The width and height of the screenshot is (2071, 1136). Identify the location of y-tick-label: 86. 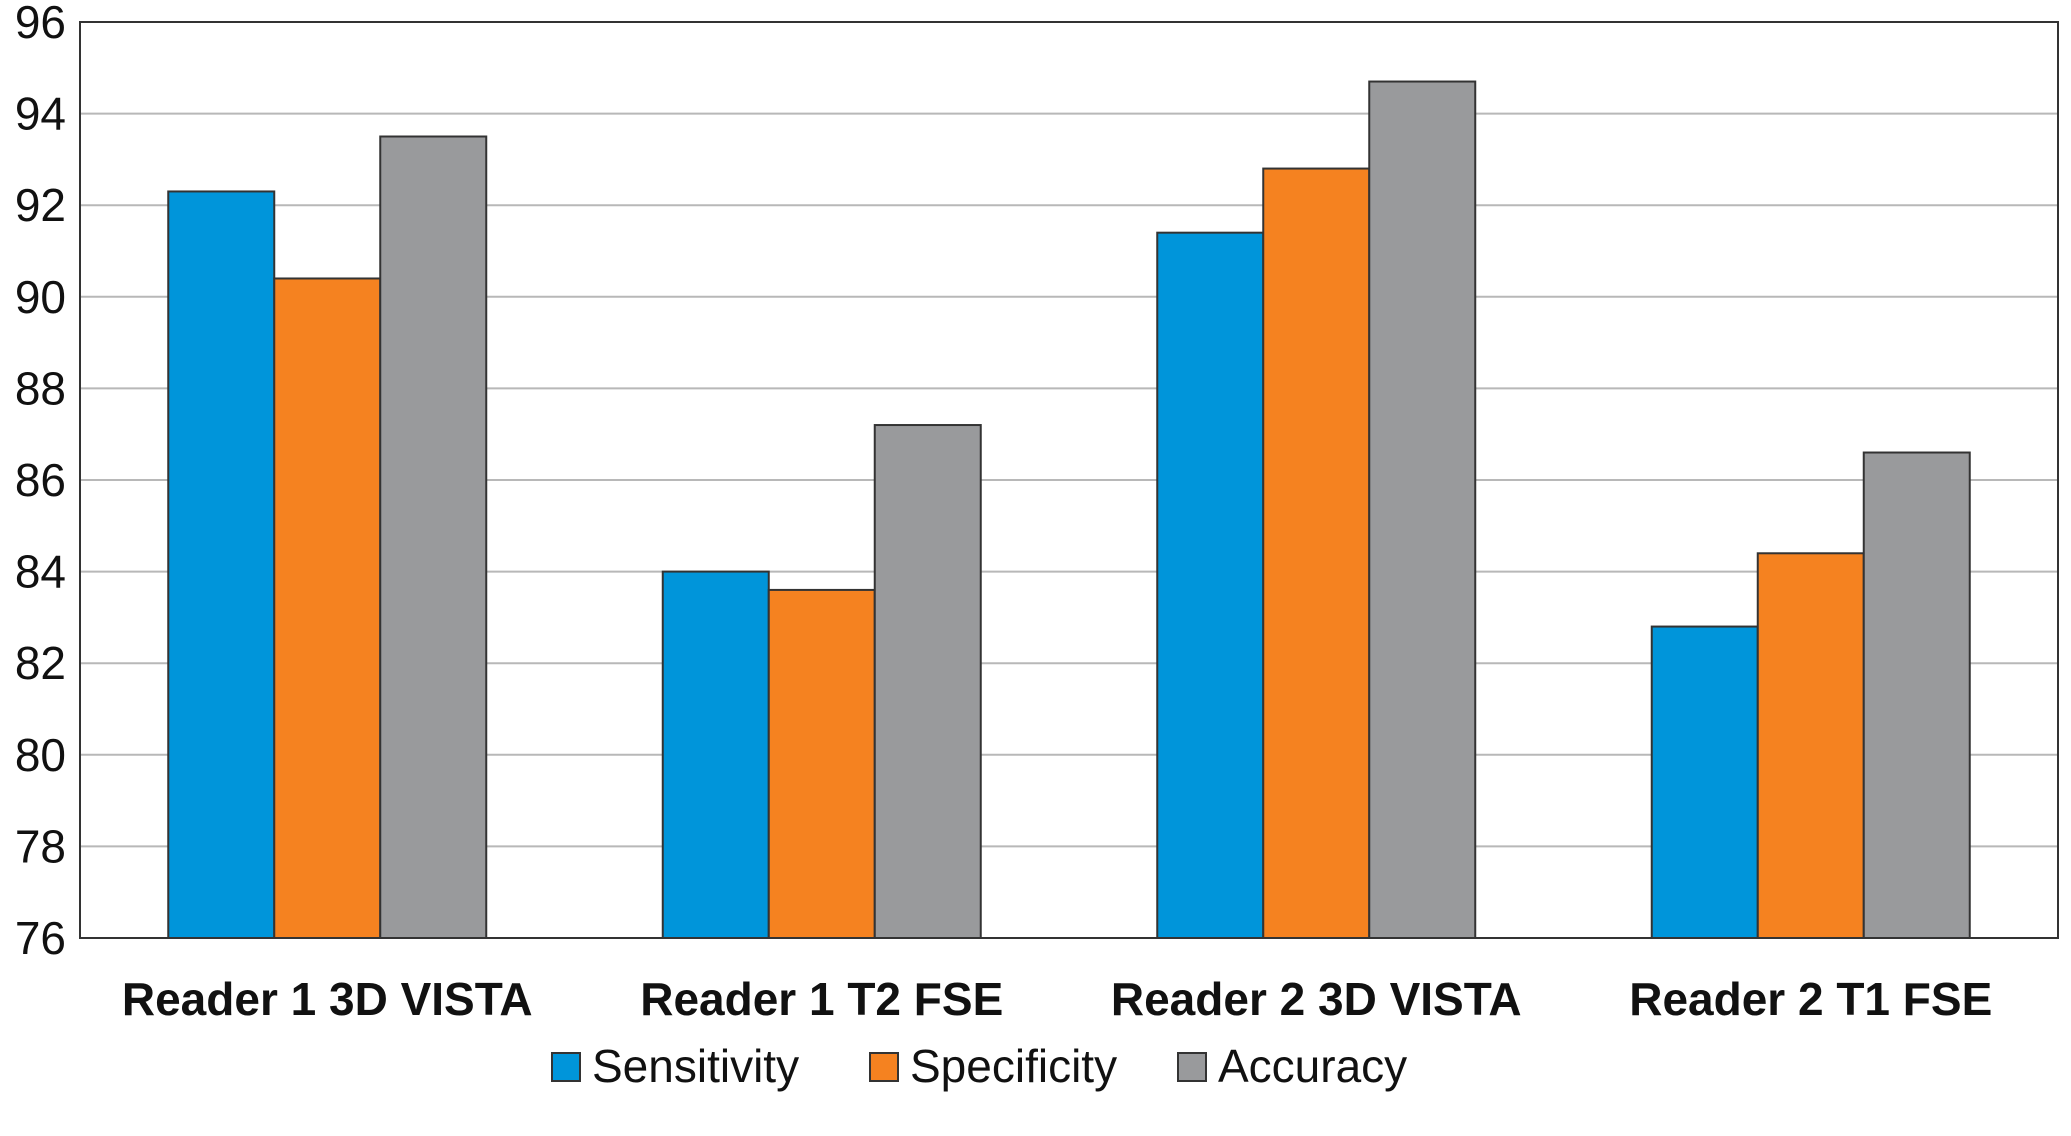
(40, 480).